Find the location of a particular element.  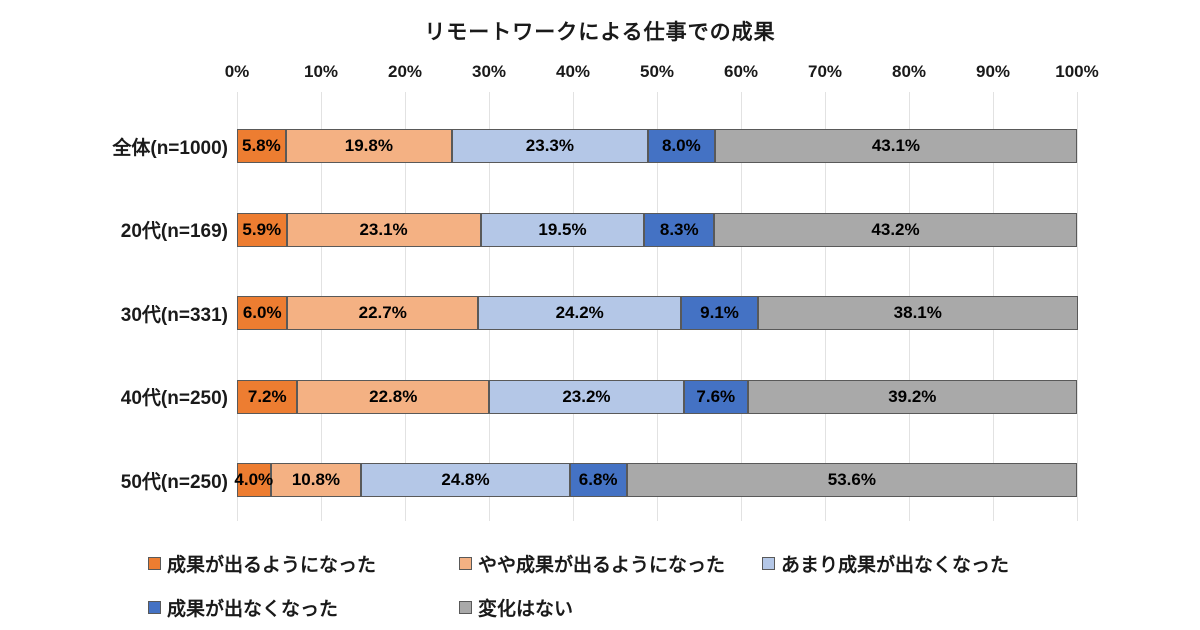

bar-row: 6.0% 22.7% 24.2% 9.1% 38.1% is located at coordinates (657, 313).